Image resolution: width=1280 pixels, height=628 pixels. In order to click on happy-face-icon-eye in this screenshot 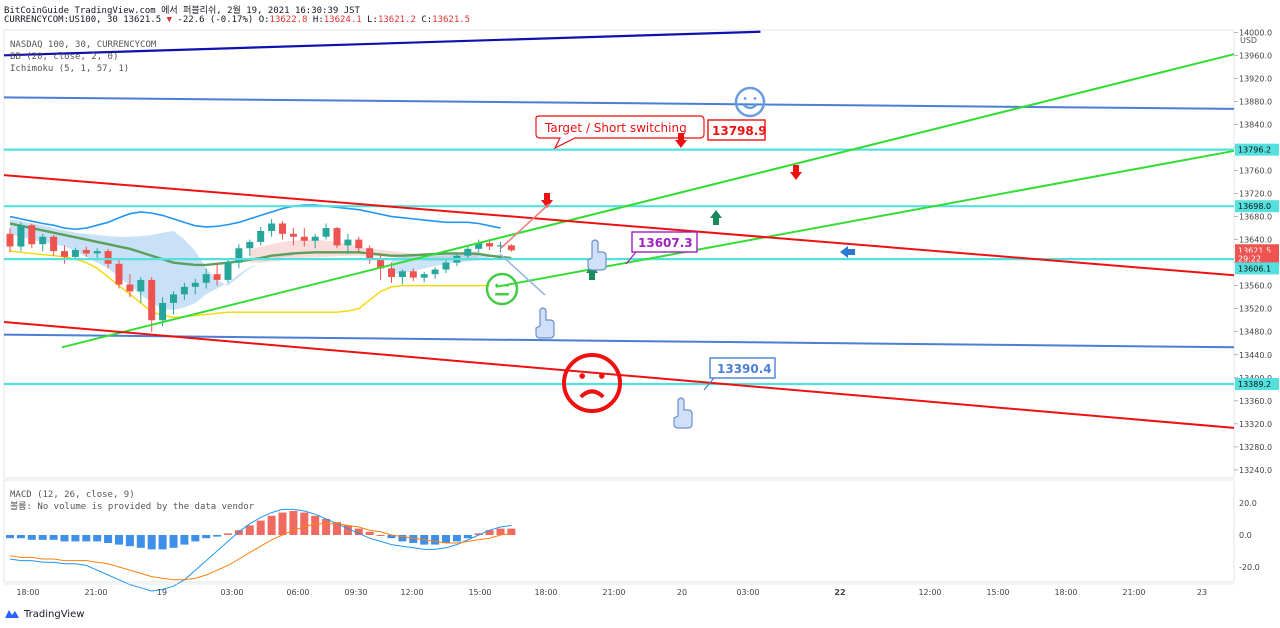, I will do `click(755, 98)`.